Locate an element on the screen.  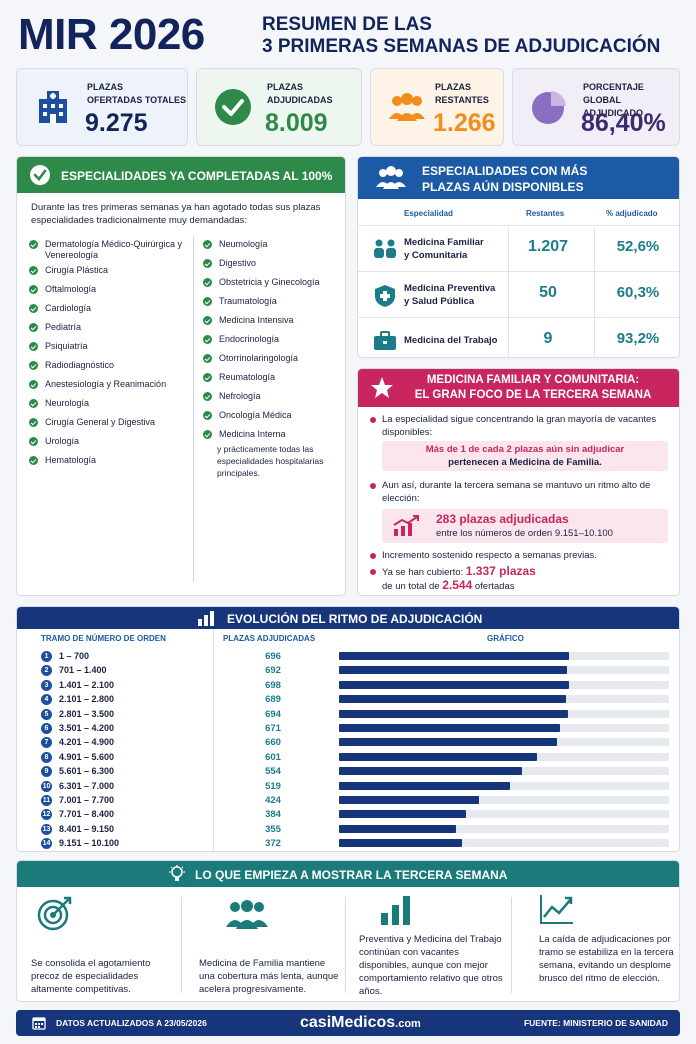
table-row: 1 1 – 700 696 is located at coordinates (348, 657).